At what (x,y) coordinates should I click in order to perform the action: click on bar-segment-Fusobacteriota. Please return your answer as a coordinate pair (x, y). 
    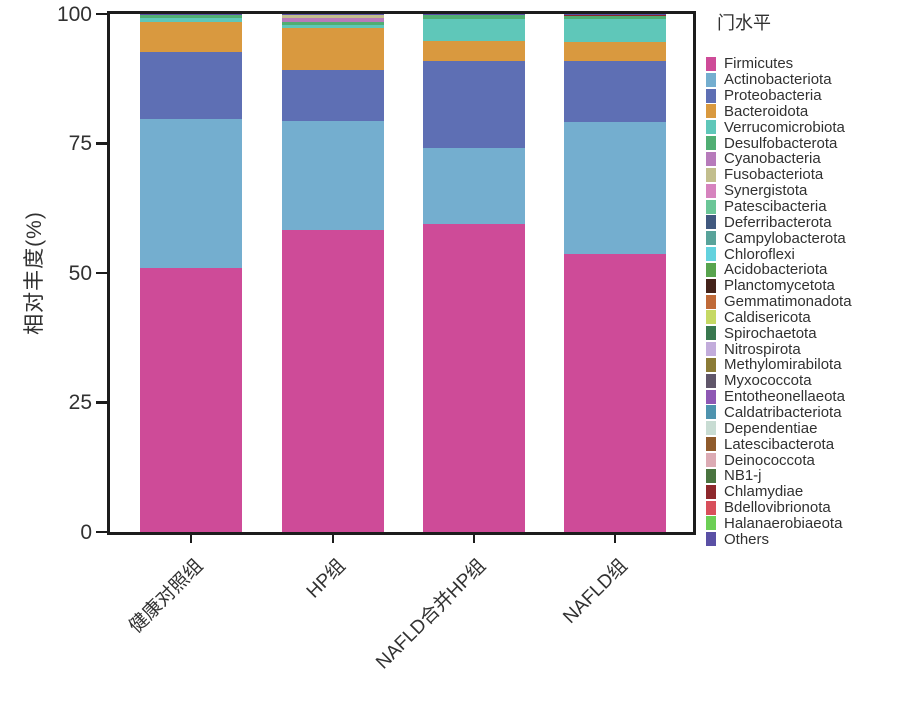
    Looking at the image, I should click on (333, 16).